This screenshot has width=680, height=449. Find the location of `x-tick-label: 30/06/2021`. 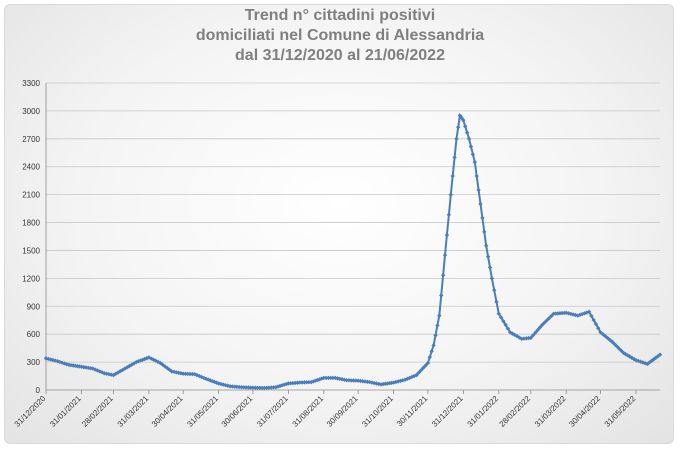

x-tick-label: 30/06/2021 is located at coordinates (237, 411).